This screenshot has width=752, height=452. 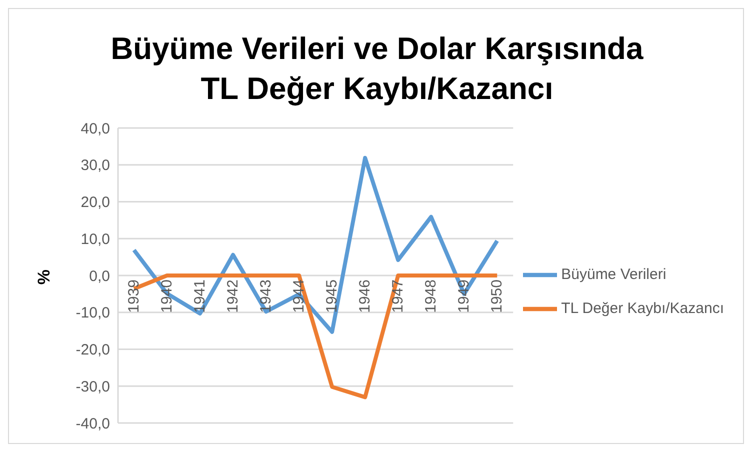 What do you see at coordinates (299, 296) in the screenshot?
I see `x-tick-label: 1944` at bounding box center [299, 296].